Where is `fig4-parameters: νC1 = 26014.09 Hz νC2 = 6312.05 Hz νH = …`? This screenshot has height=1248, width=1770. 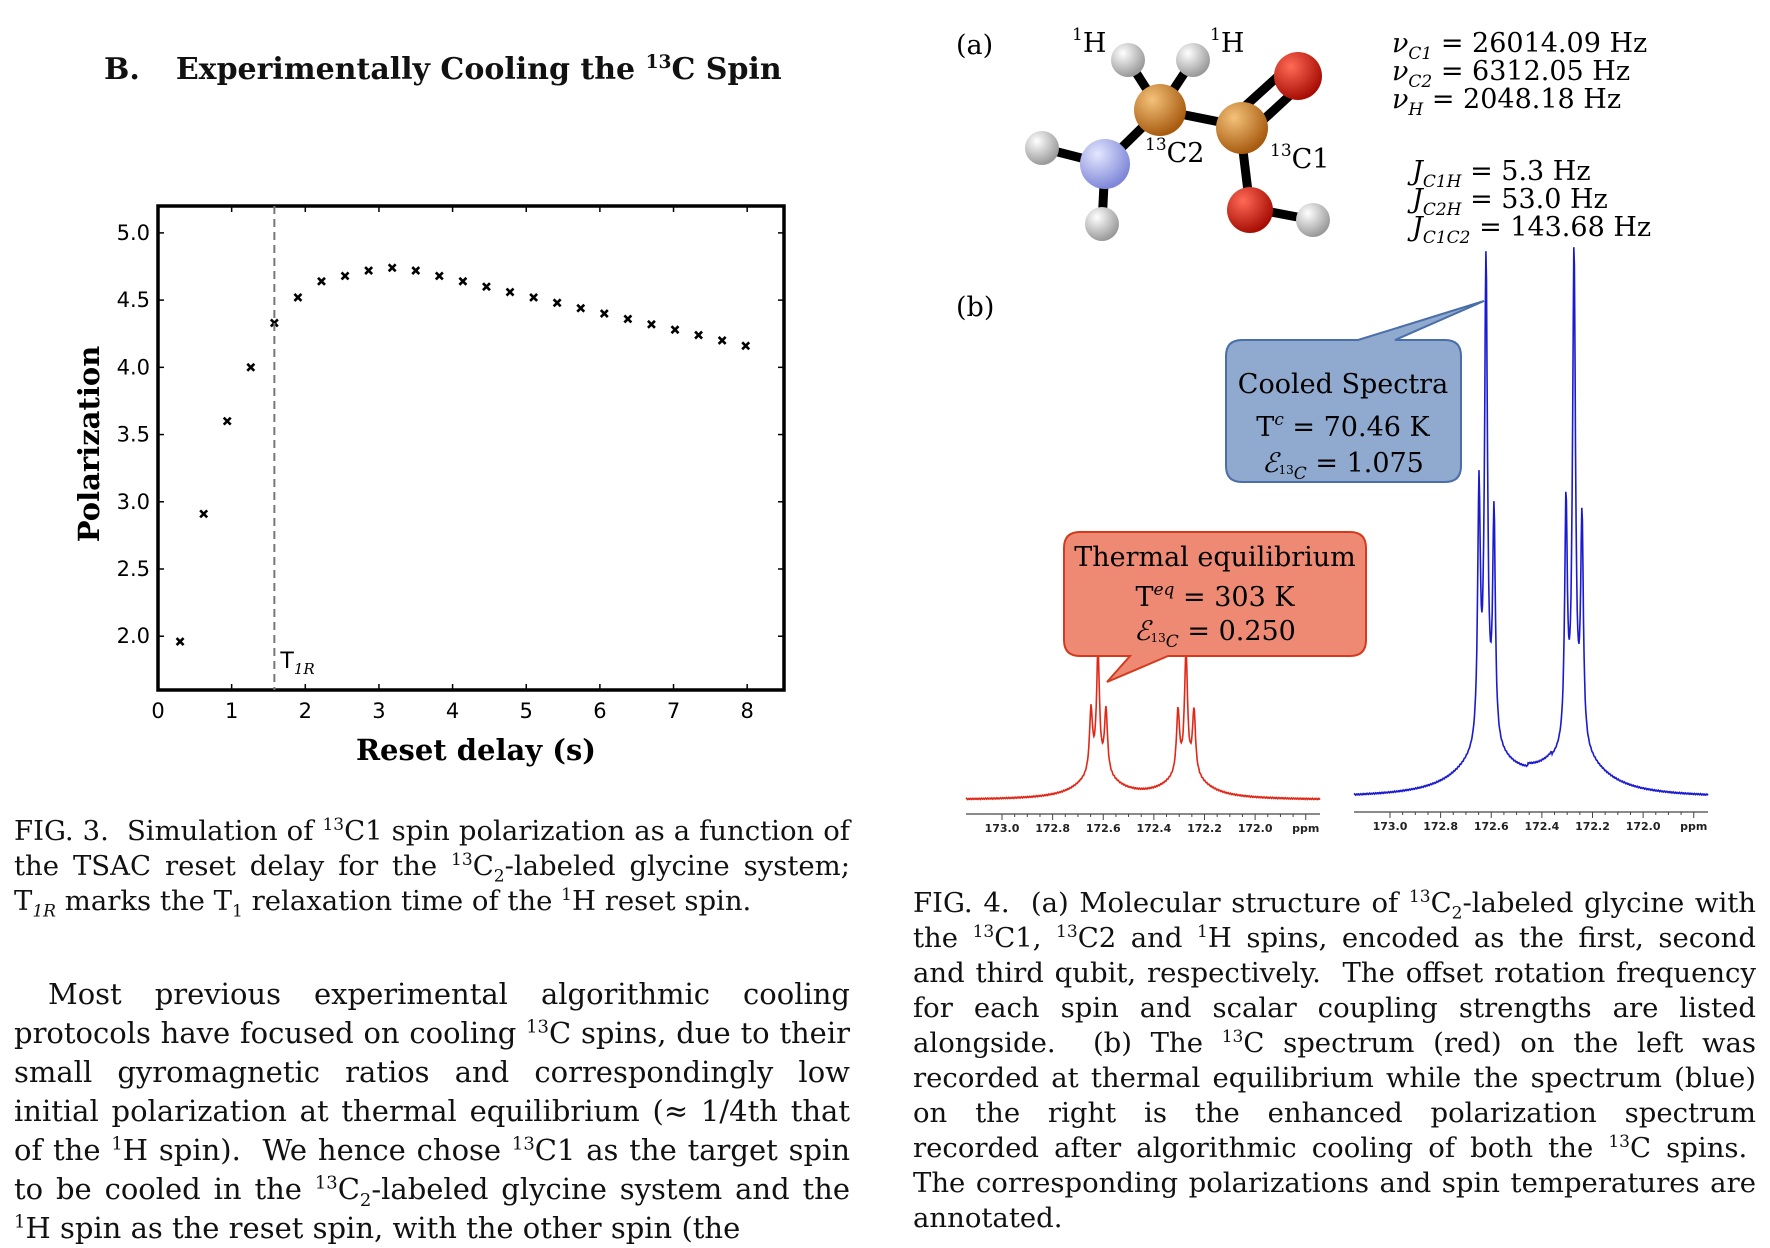 fig4-parameters: νC1 = 26014.09 Hz νC2 = 6312.05 Hz νH = … is located at coordinates (1521, 138).